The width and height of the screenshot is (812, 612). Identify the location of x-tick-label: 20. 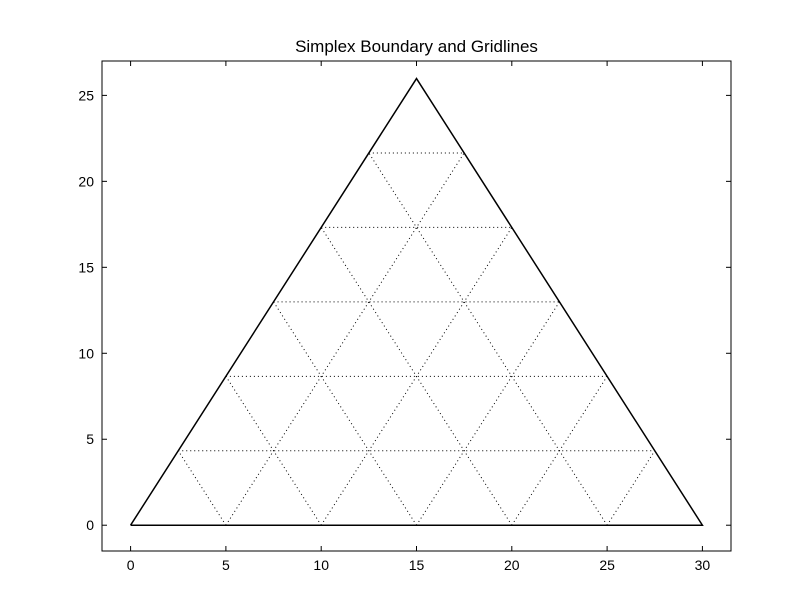
(512, 565).